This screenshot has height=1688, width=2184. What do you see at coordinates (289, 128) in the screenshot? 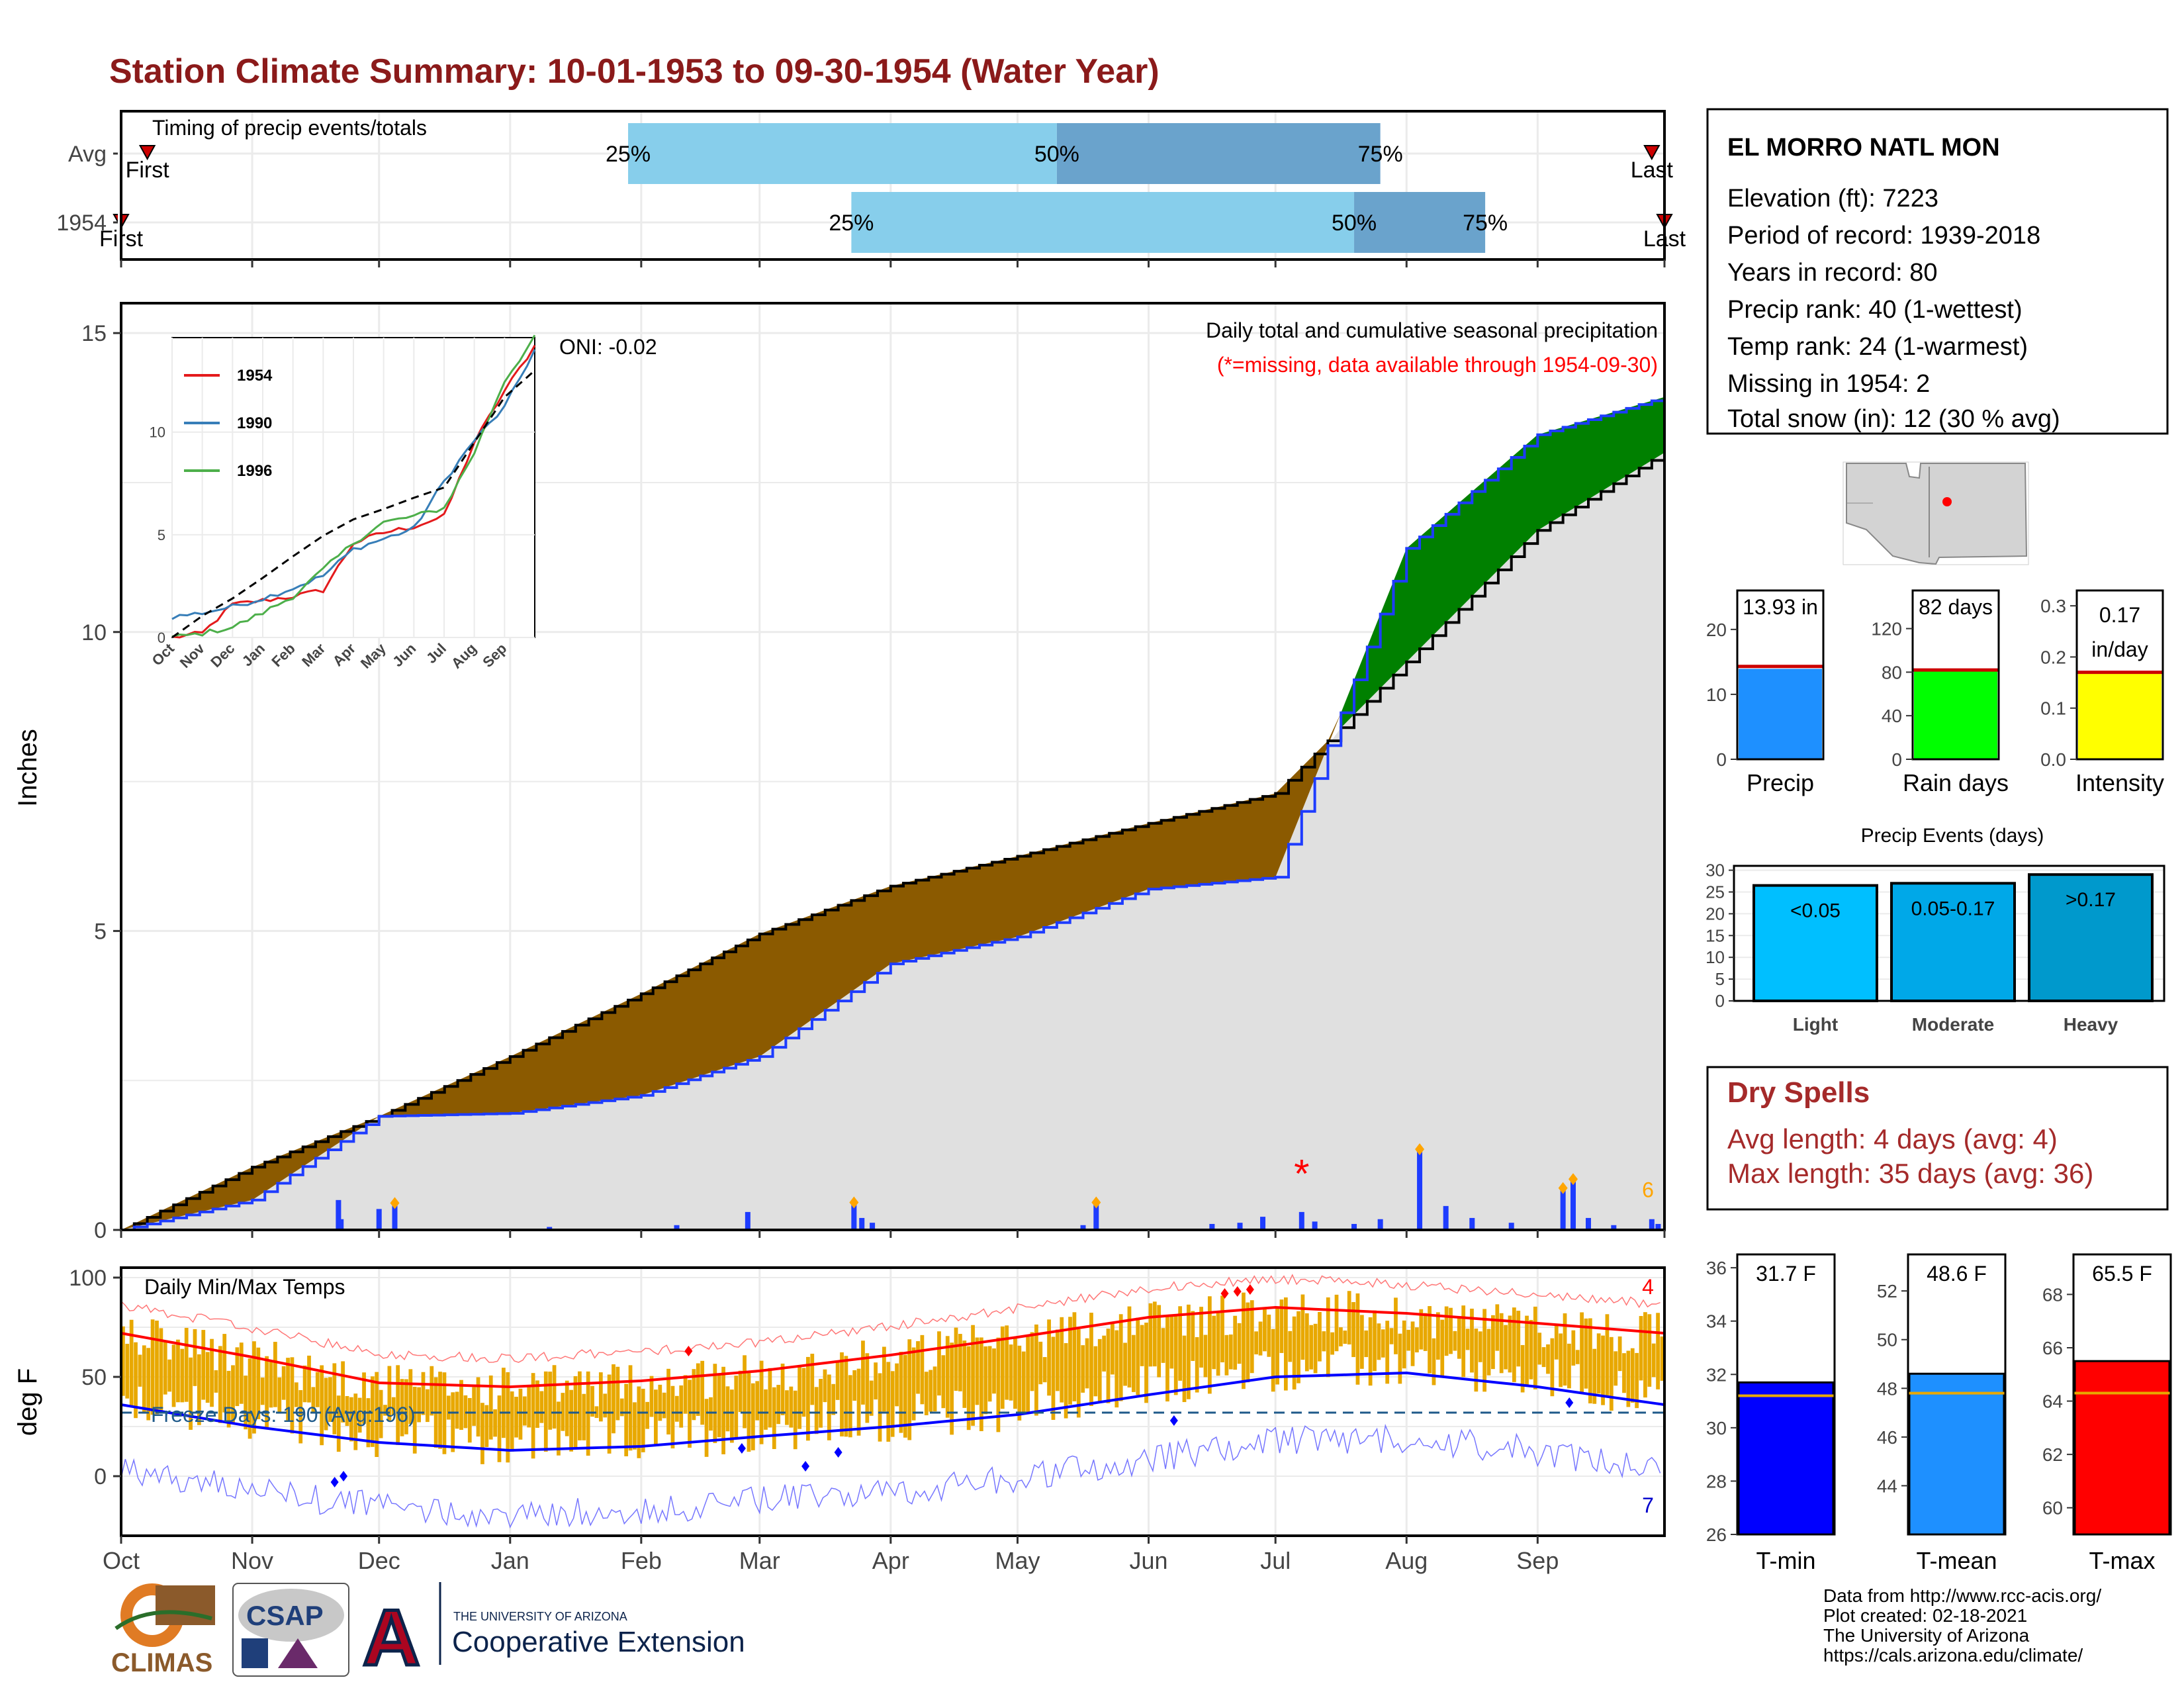
I see `timing-title: Timing of precip events/totals` at bounding box center [289, 128].